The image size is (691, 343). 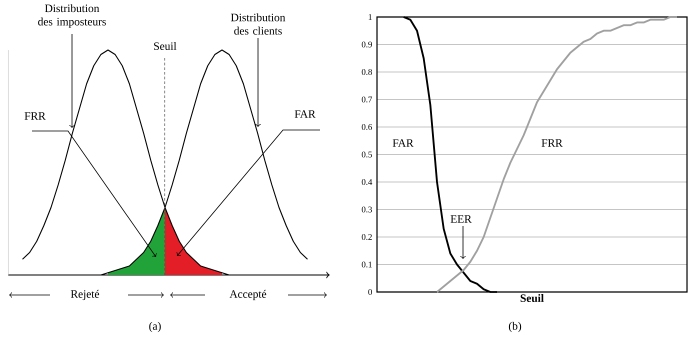 What do you see at coordinates (532, 298) in the screenshot?
I see `x-axis-title: Seuil` at bounding box center [532, 298].